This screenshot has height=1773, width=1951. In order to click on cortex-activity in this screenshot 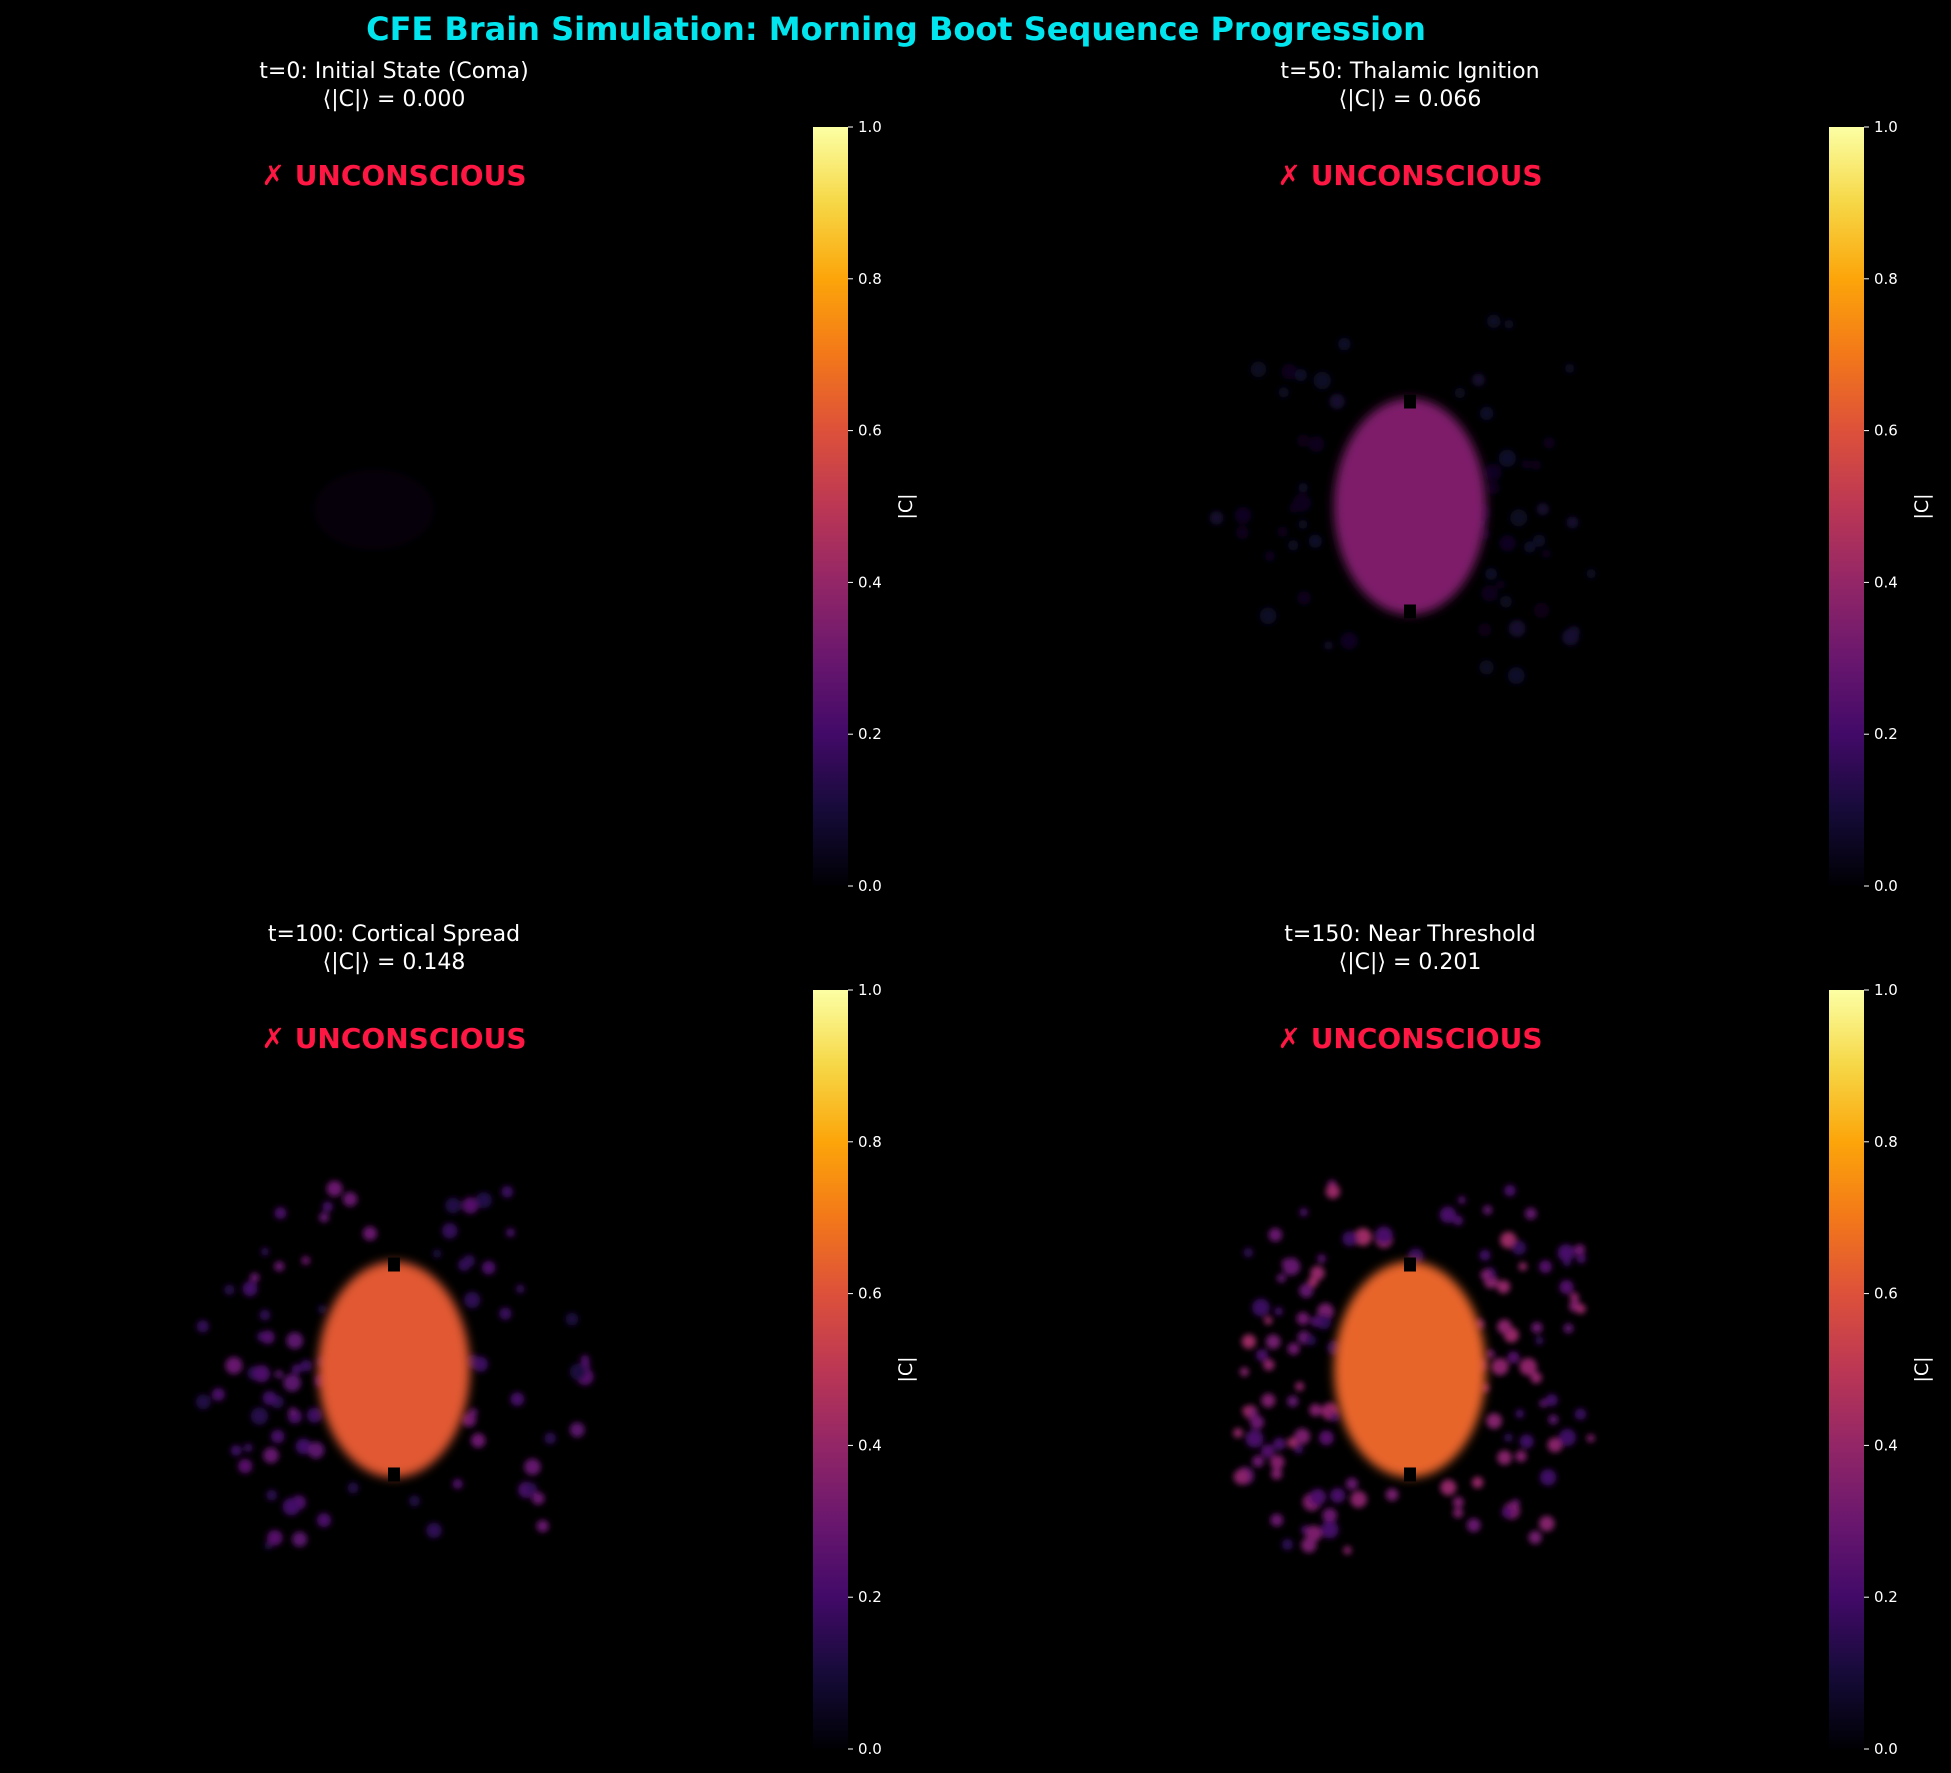, I will do `click(1403, 499)`.